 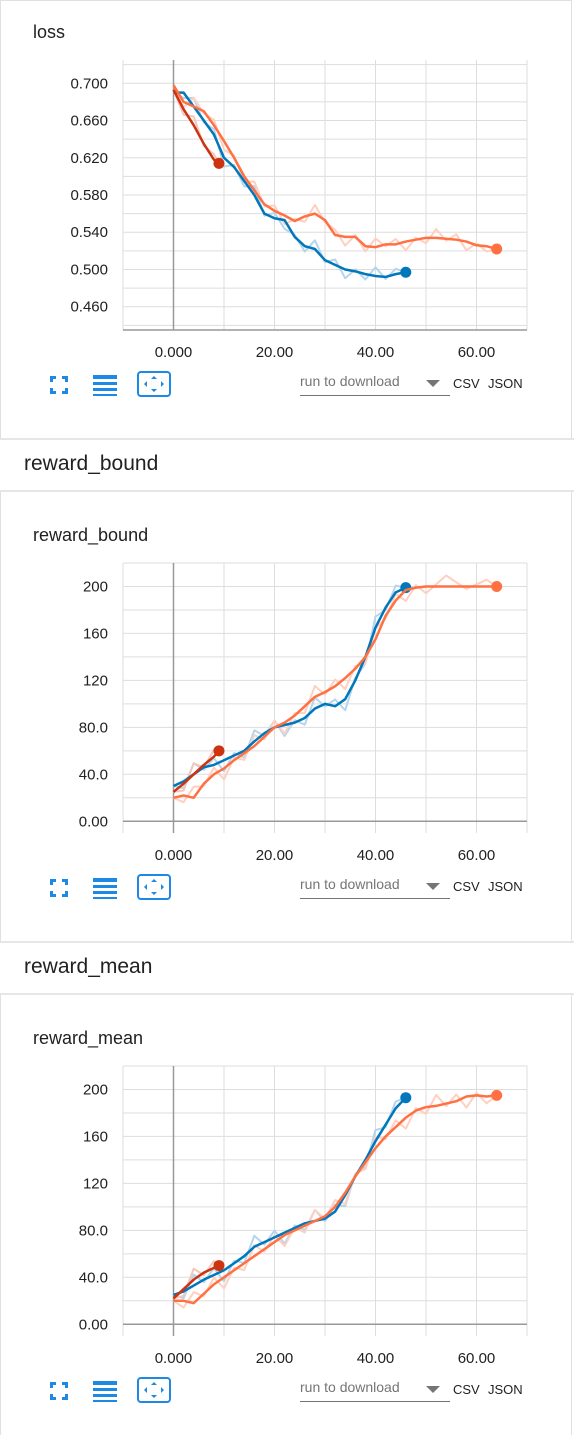 What do you see at coordinates (88, 967) in the screenshot?
I see `group-title: reward_mean` at bounding box center [88, 967].